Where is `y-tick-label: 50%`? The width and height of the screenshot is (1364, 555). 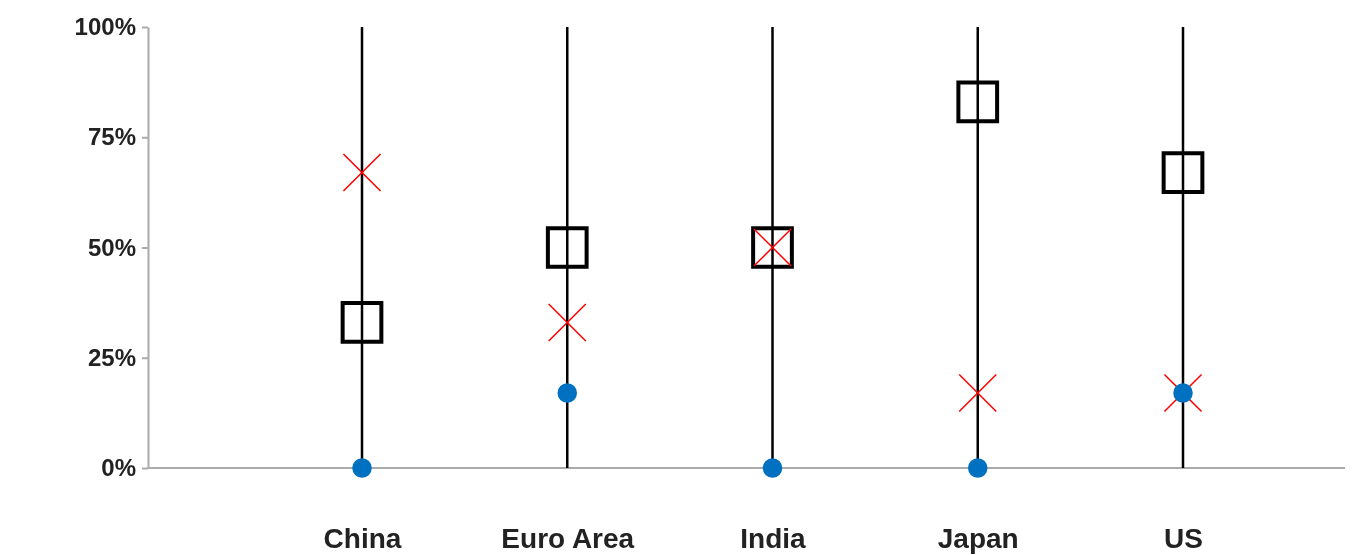 y-tick-label: 50% is located at coordinates (111, 247).